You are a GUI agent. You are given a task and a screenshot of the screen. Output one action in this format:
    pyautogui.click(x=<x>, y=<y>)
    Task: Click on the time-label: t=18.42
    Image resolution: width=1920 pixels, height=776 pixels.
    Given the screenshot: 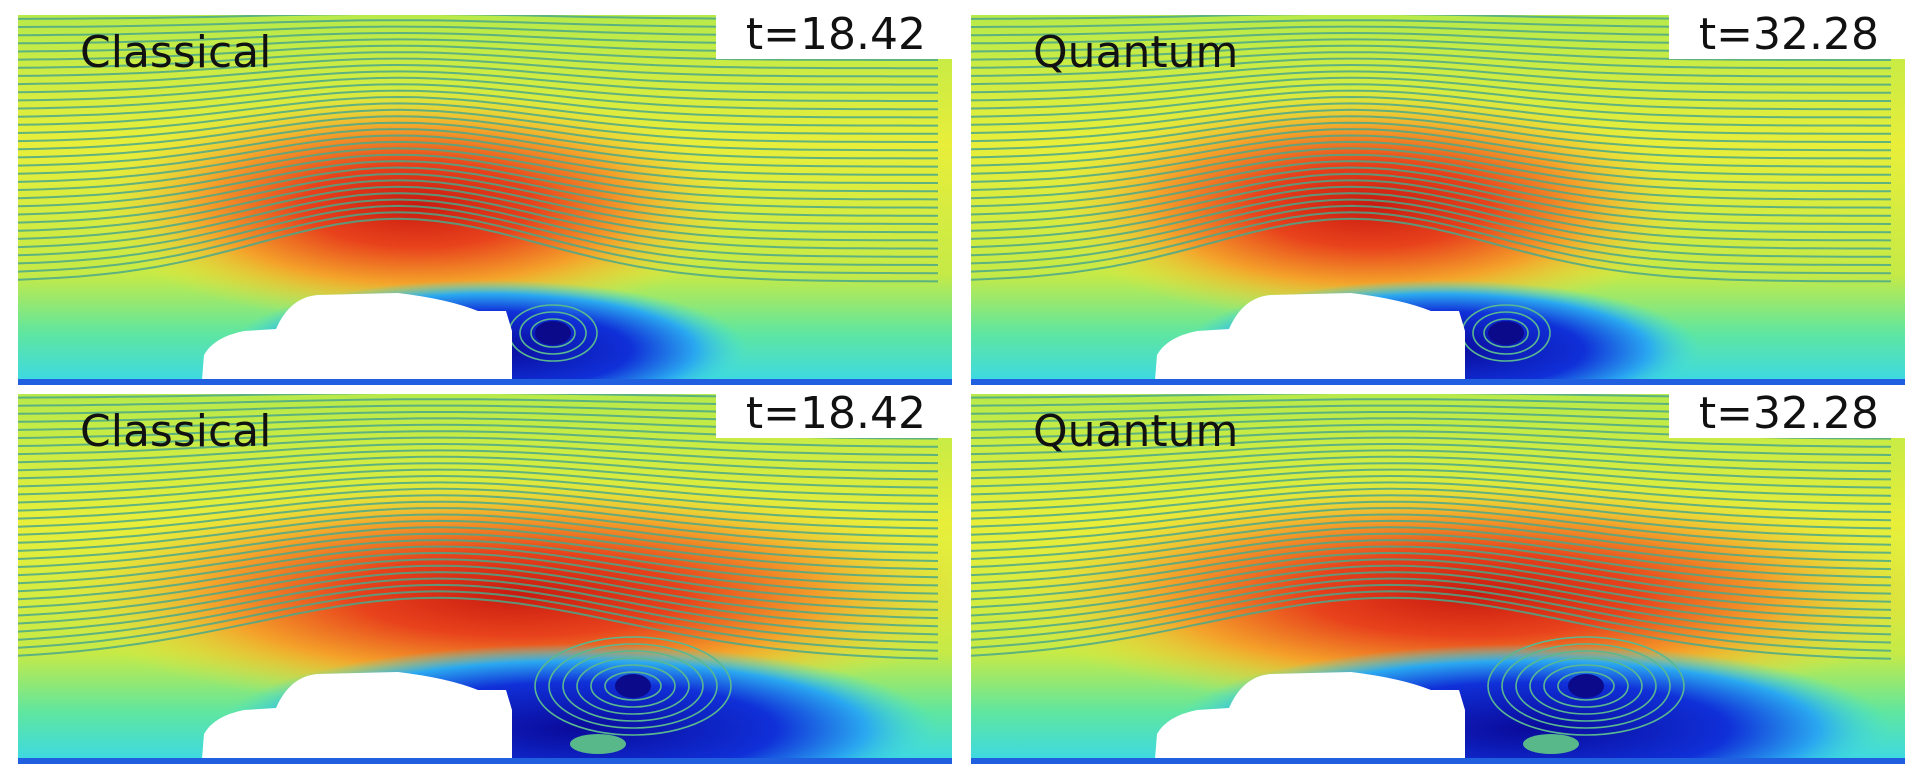 What is the action you would take?
    pyautogui.click(x=836, y=34)
    